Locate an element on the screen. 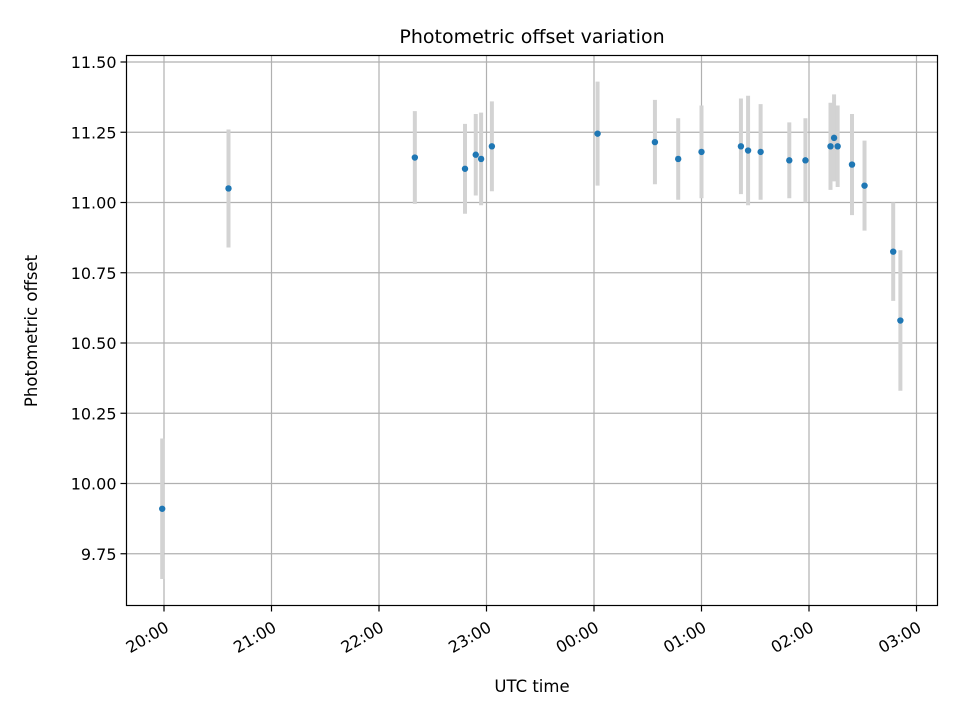 The image size is (960, 720). y-tick-label: 10.25 is located at coordinates (94, 413).